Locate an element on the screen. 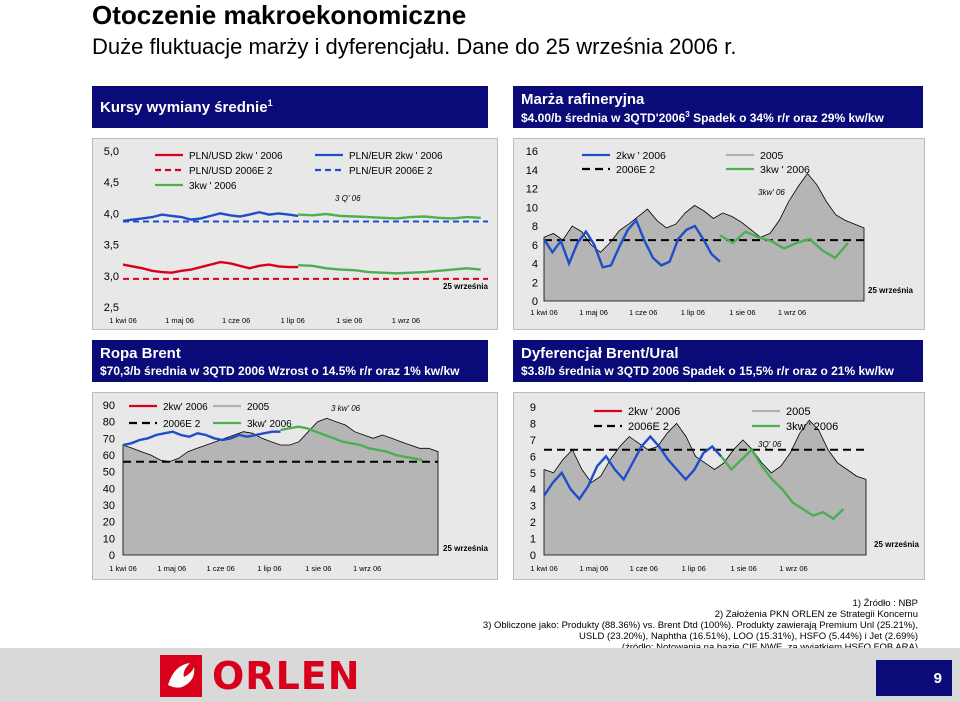 Image resolution: width=960 pixels, height=702 pixels. y-tick-label: 8 is located at coordinates (533, 424).